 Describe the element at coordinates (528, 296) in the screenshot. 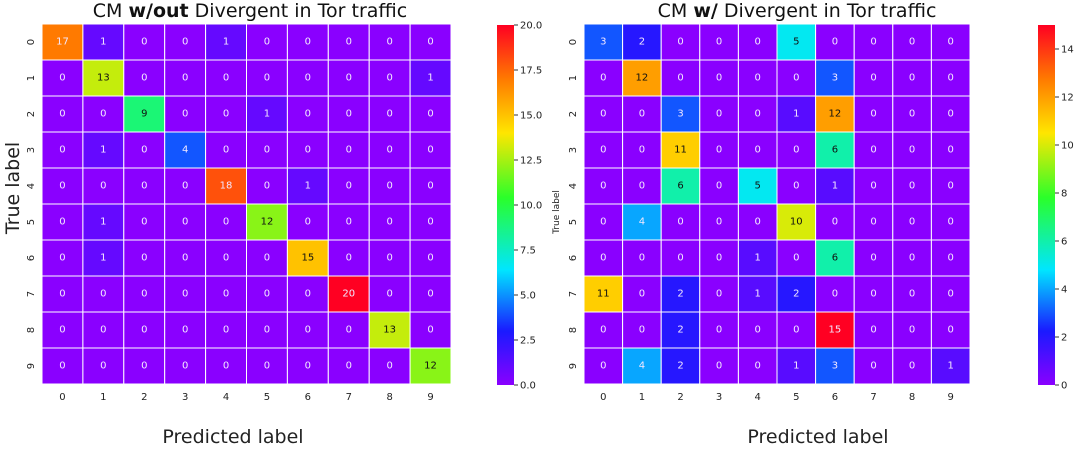

I see `colorbar-tick-label: 5.0` at that location.